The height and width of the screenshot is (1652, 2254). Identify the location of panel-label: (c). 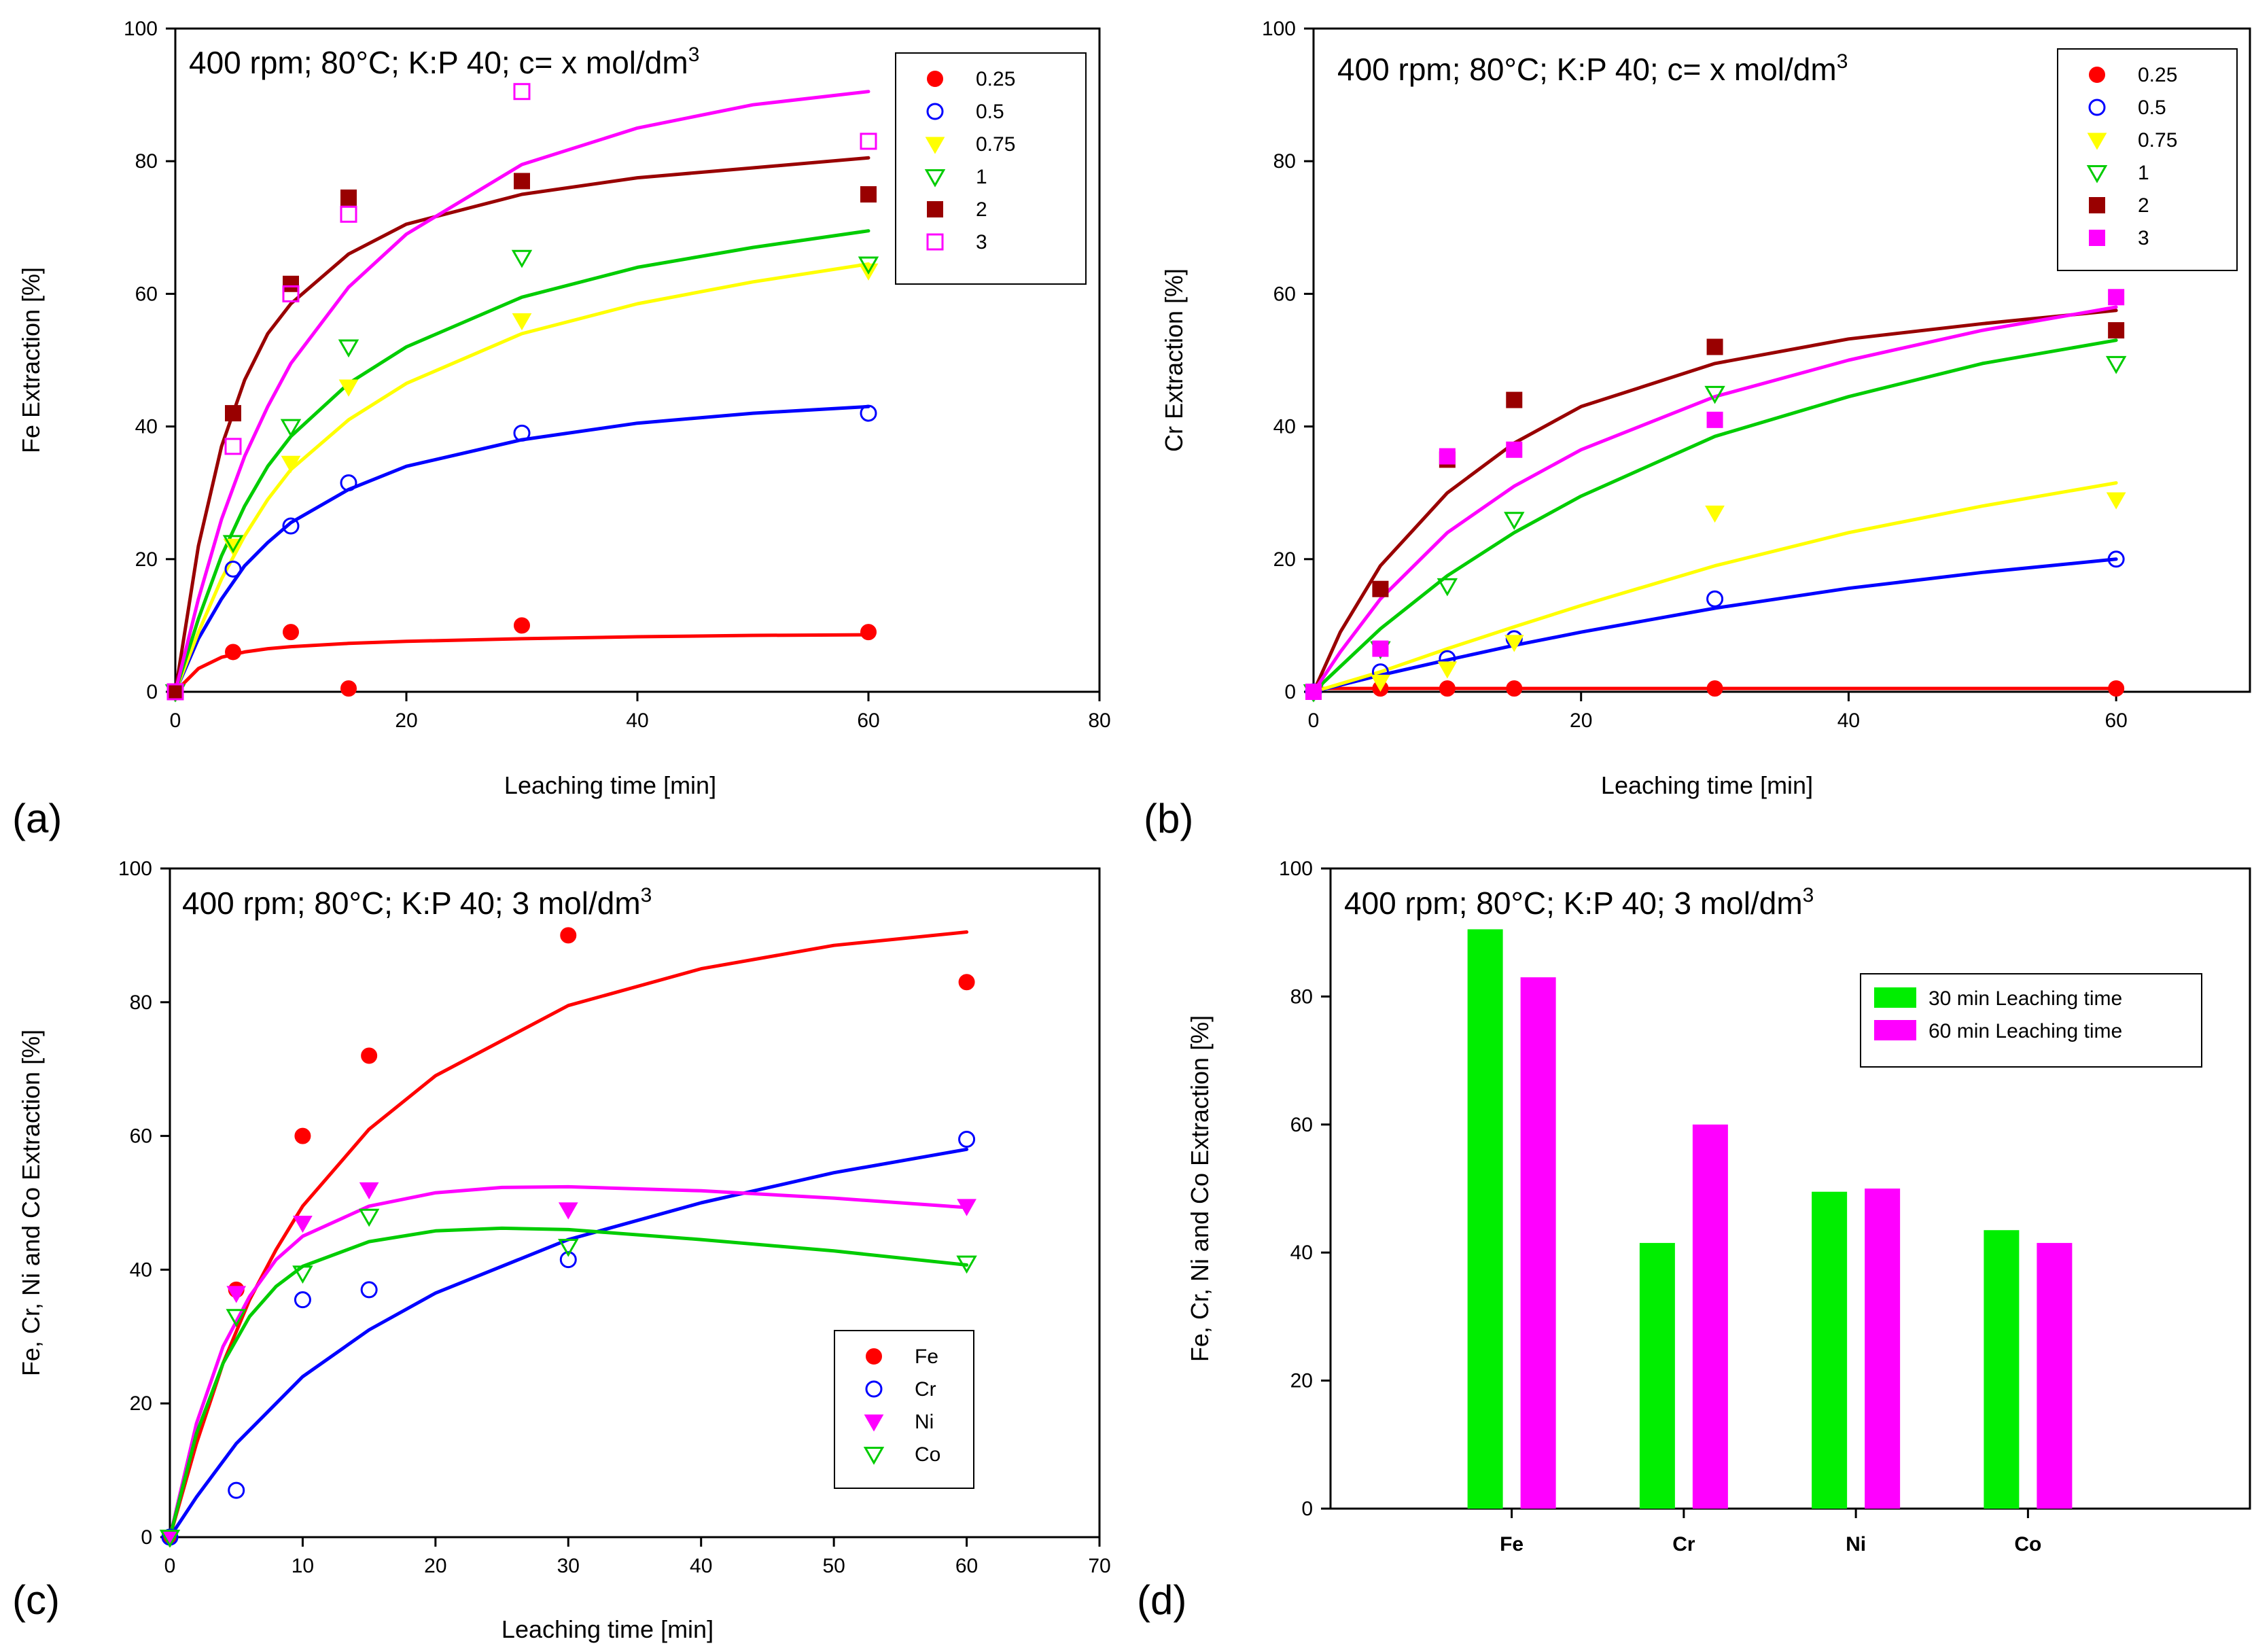
(36, 1600).